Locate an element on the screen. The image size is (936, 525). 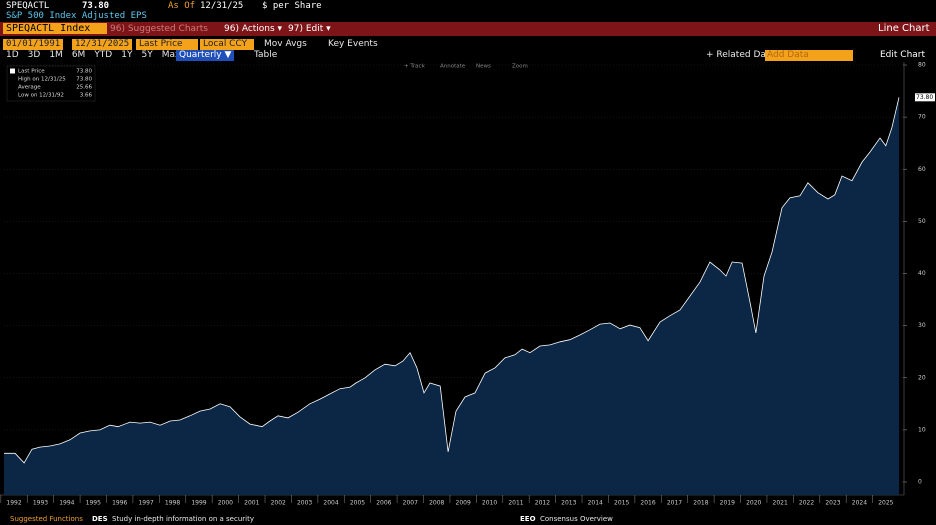
x-tick-label: 2000 is located at coordinates (225, 503).